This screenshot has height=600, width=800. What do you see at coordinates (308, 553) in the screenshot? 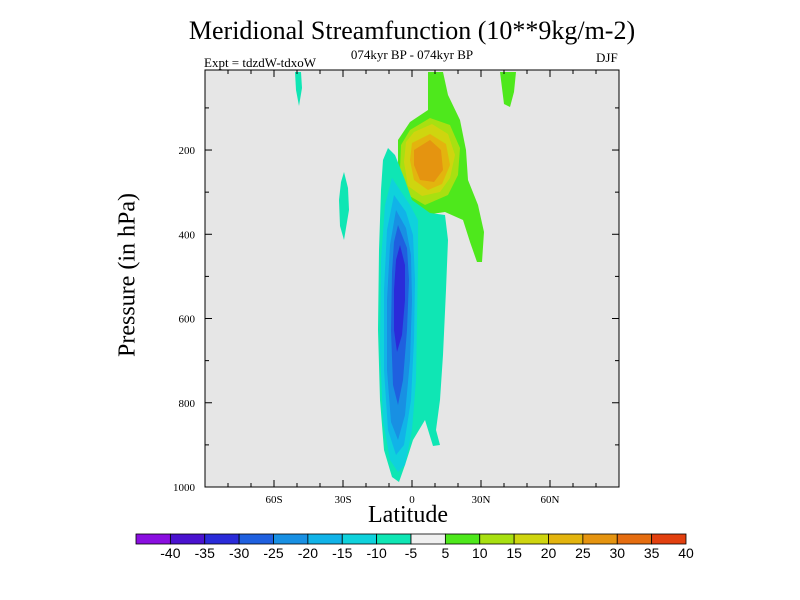
I see `colorbar-label: -20` at bounding box center [308, 553].